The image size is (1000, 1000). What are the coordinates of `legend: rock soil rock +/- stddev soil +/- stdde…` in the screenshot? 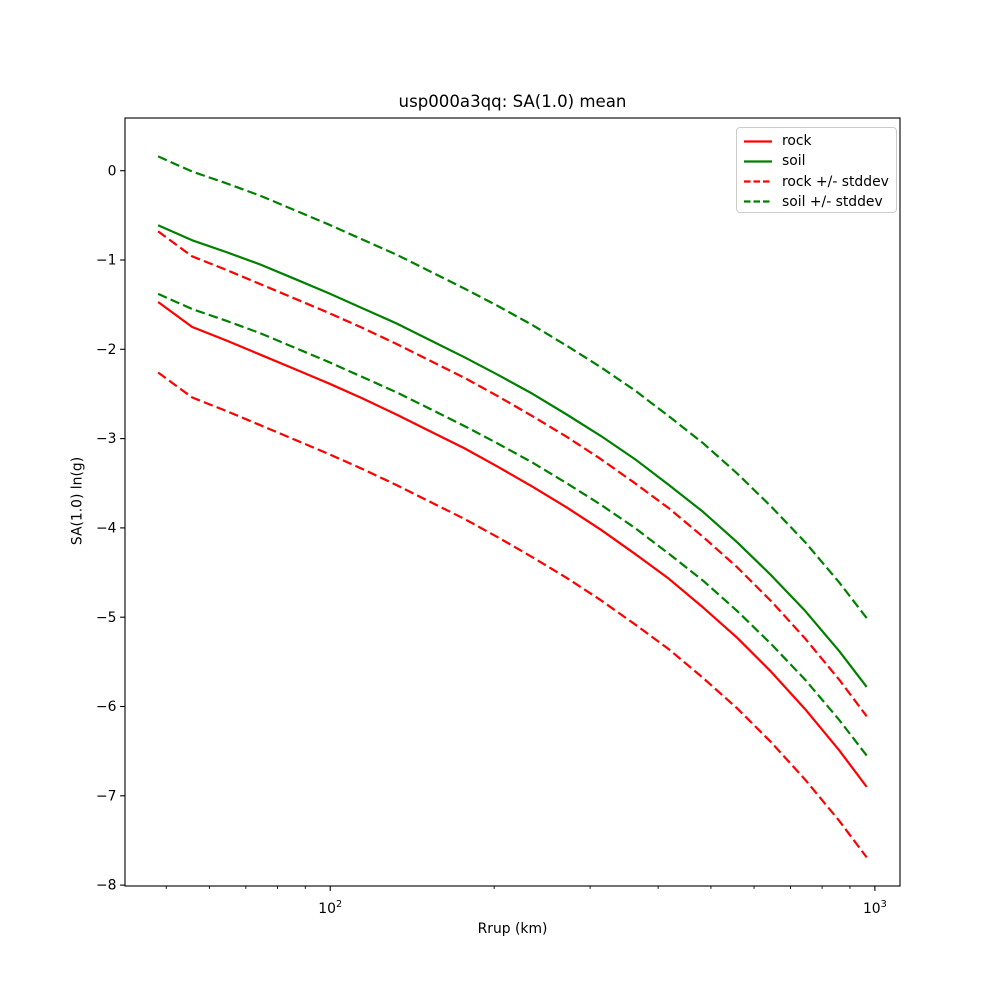 It's located at (816, 170).